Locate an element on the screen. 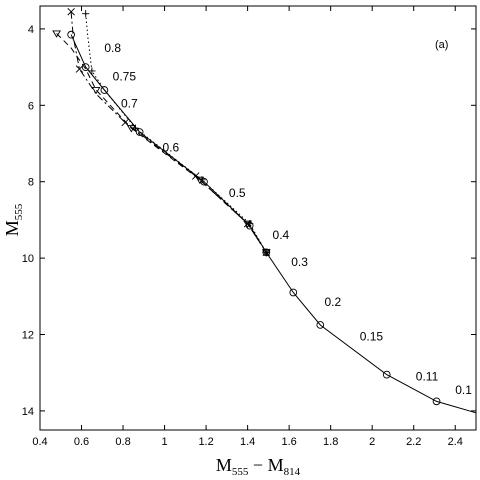 The width and height of the screenshot is (480, 480). y-tick-label: 12 is located at coordinates (28, 336).